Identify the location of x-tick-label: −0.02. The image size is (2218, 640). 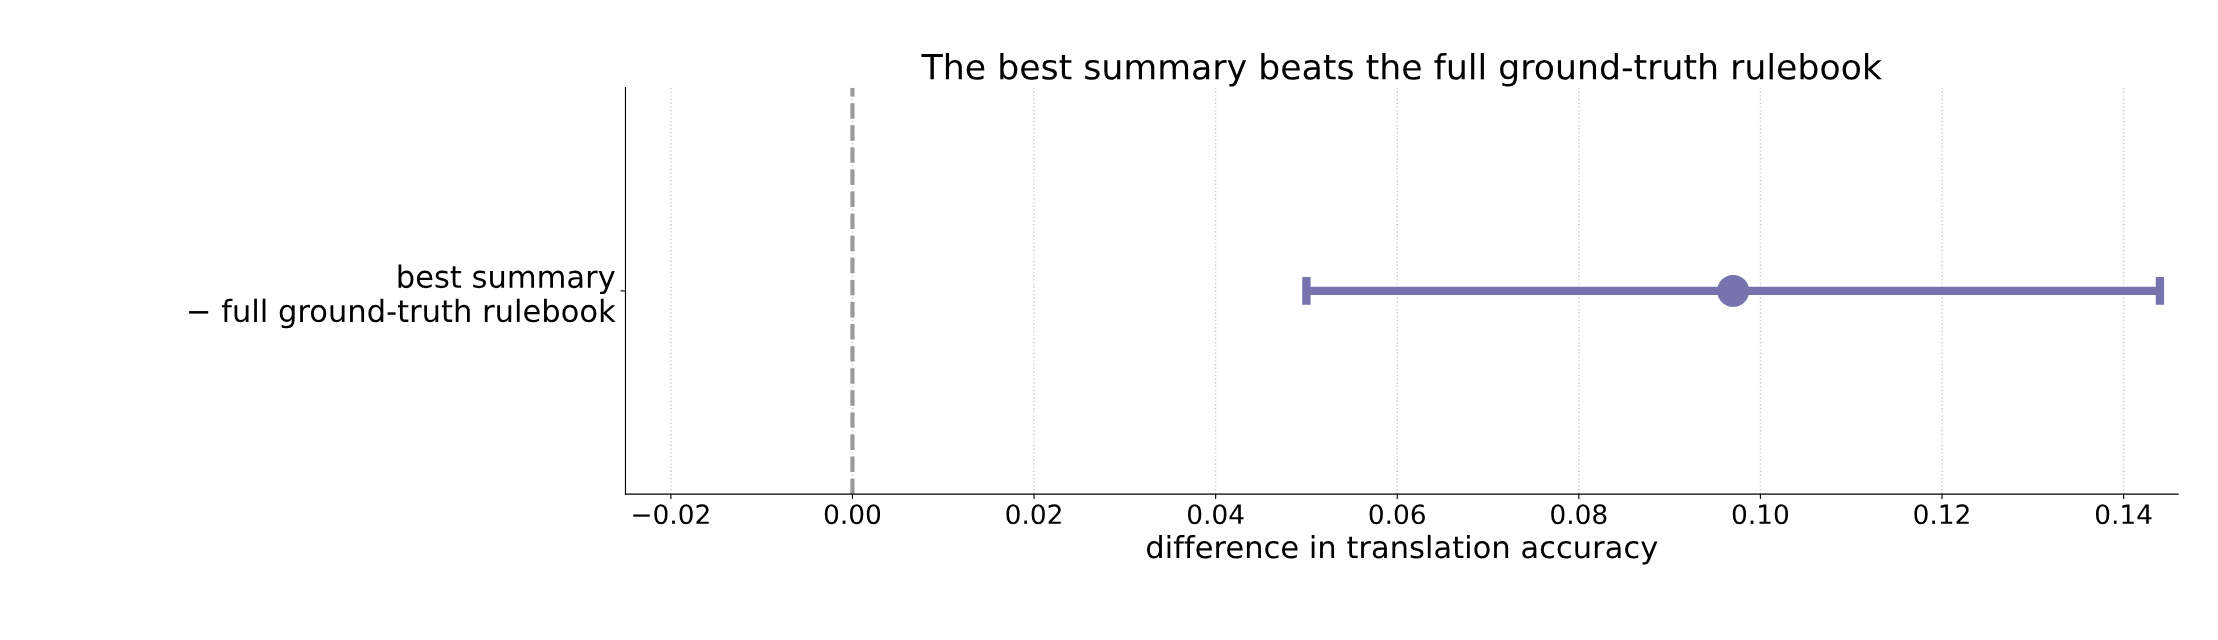
(671, 514).